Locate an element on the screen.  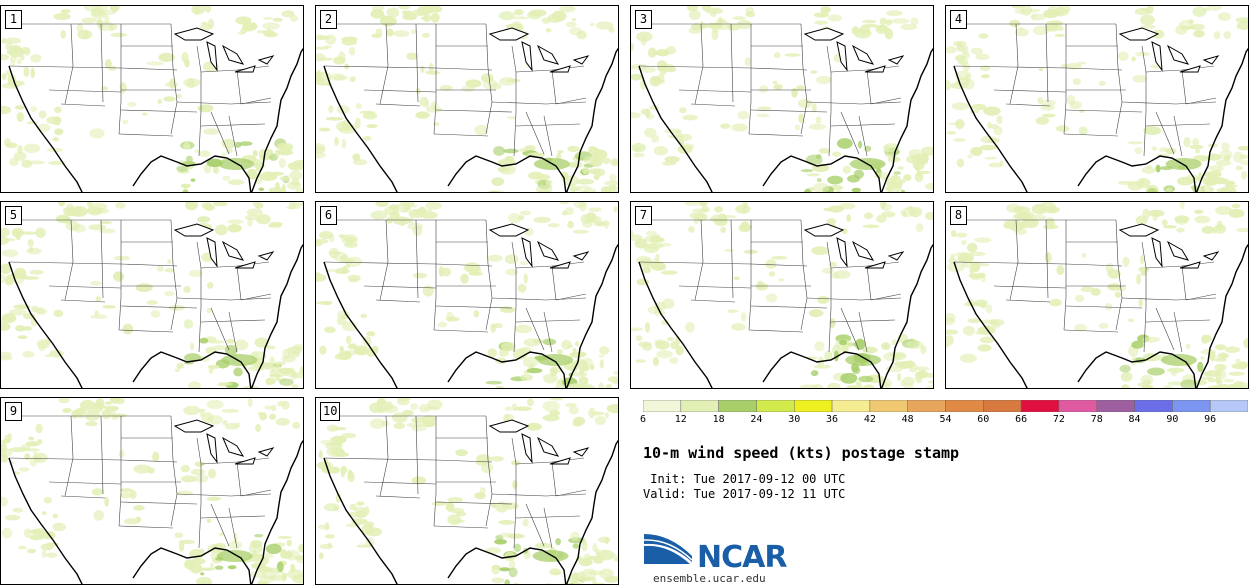
map-panel-member-3: 3 is located at coordinates (782, 99).